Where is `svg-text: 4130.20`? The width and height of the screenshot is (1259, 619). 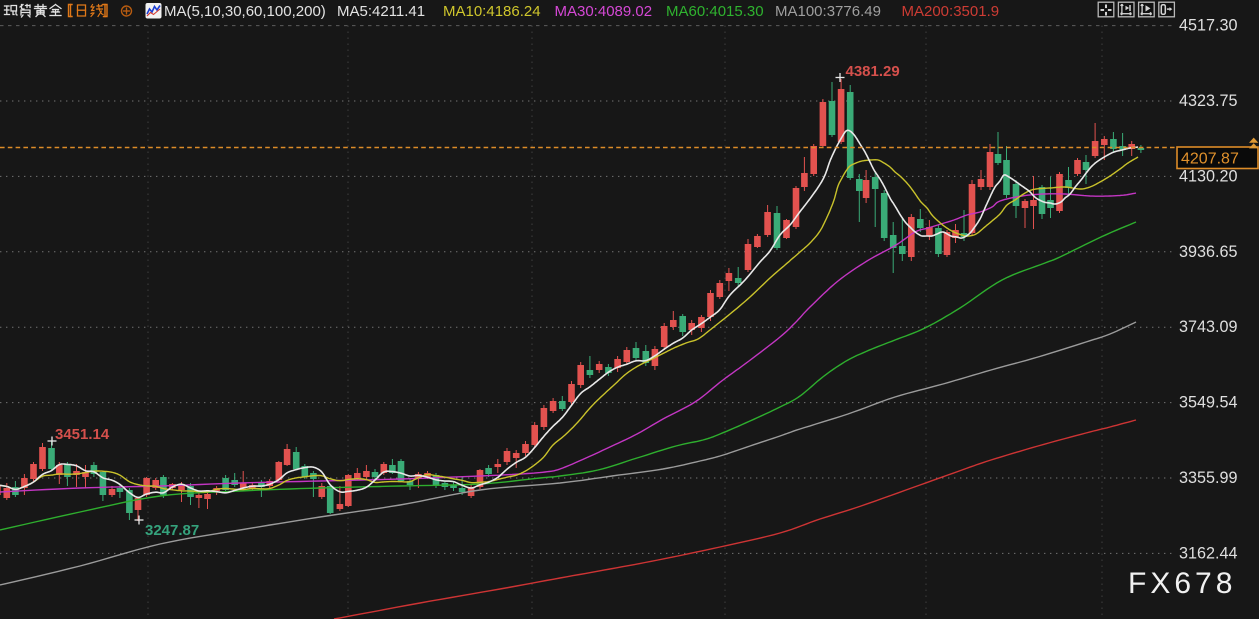
svg-text: 4130.20 is located at coordinates (1208, 176).